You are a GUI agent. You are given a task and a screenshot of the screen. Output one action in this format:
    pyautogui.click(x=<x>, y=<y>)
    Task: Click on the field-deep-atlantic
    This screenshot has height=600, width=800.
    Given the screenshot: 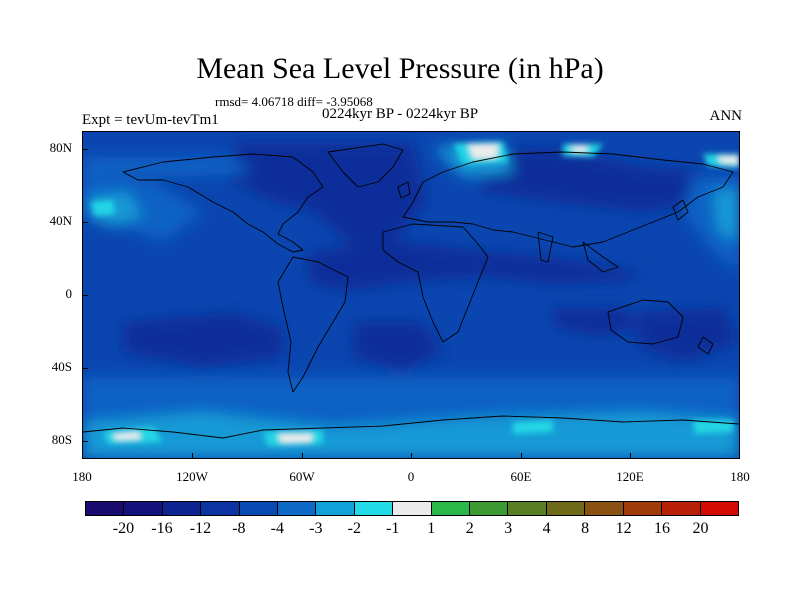 What is the action you would take?
    pyautogui.click(x=475, y=266)
    